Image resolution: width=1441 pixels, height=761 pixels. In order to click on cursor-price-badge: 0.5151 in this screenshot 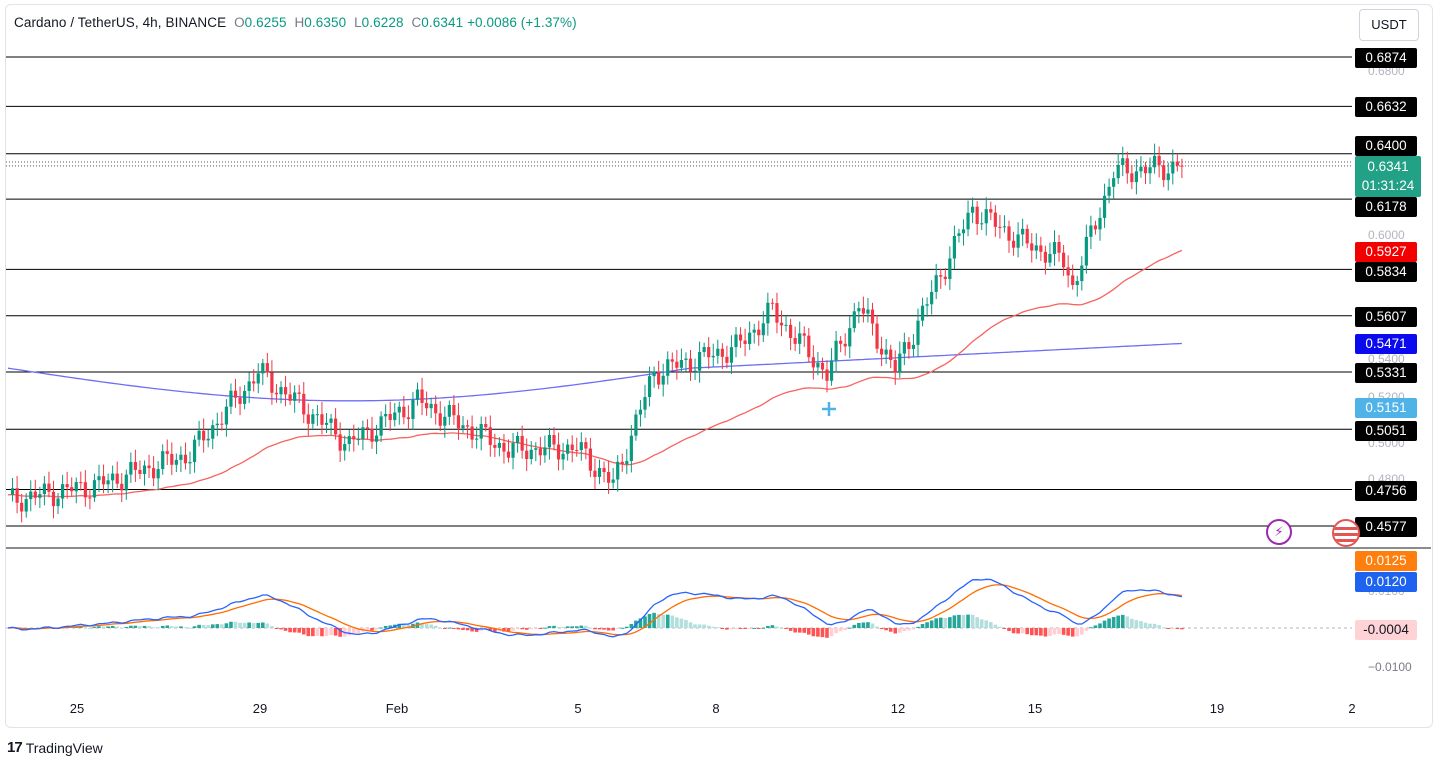, I will do `click(1386, 408)`.